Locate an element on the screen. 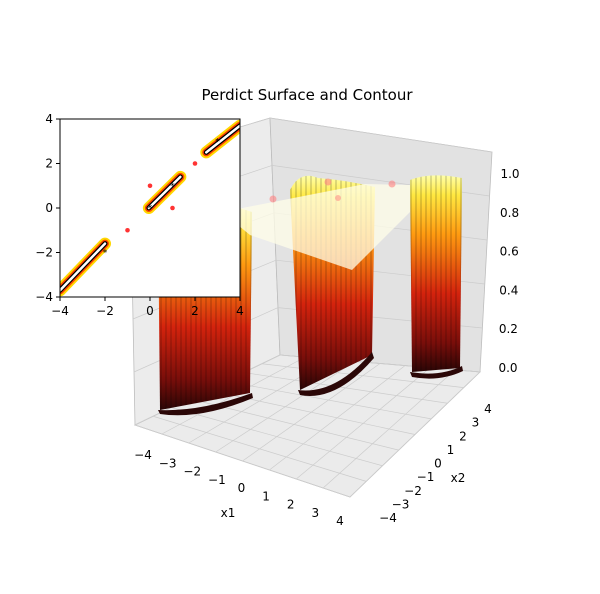 The height and width of the screenshot is (594, 600). z-tick-label: 0.6 is located at coordinates (509, 252).